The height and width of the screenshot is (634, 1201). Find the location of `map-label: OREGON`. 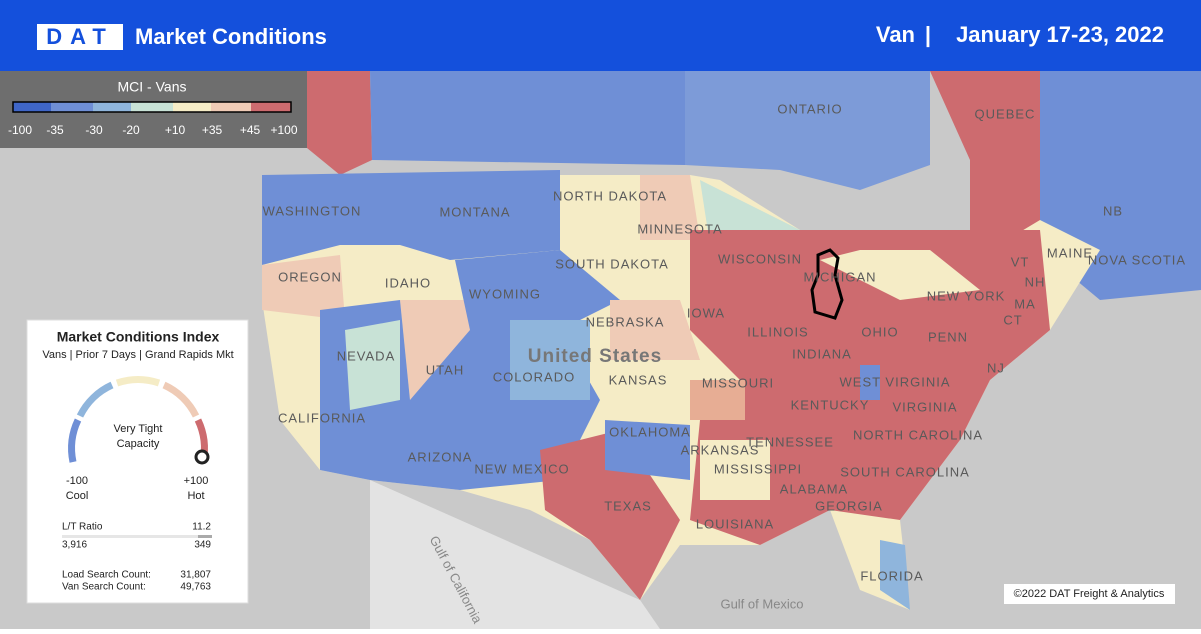

map-label: OREGON is located at coordinates (310, 276).